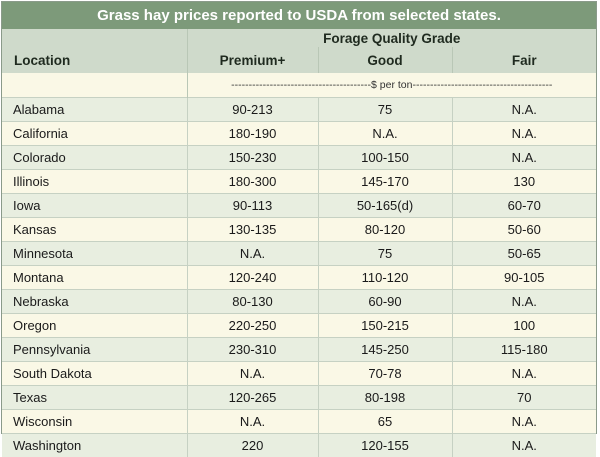 This screenshot has height=457, width=600. Describe the element at coordinates (94, 326) in the screenshot. I see `location-cell: Oregon` at that location.